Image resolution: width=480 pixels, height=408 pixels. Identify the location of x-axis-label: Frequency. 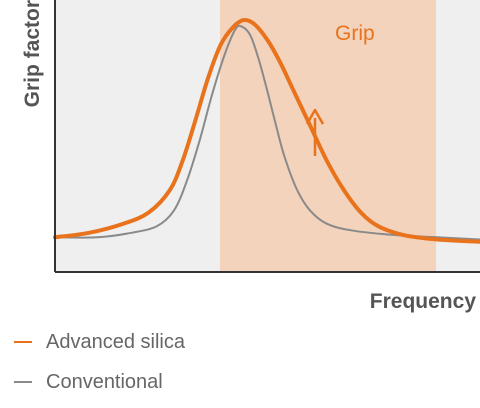
(423, 301).